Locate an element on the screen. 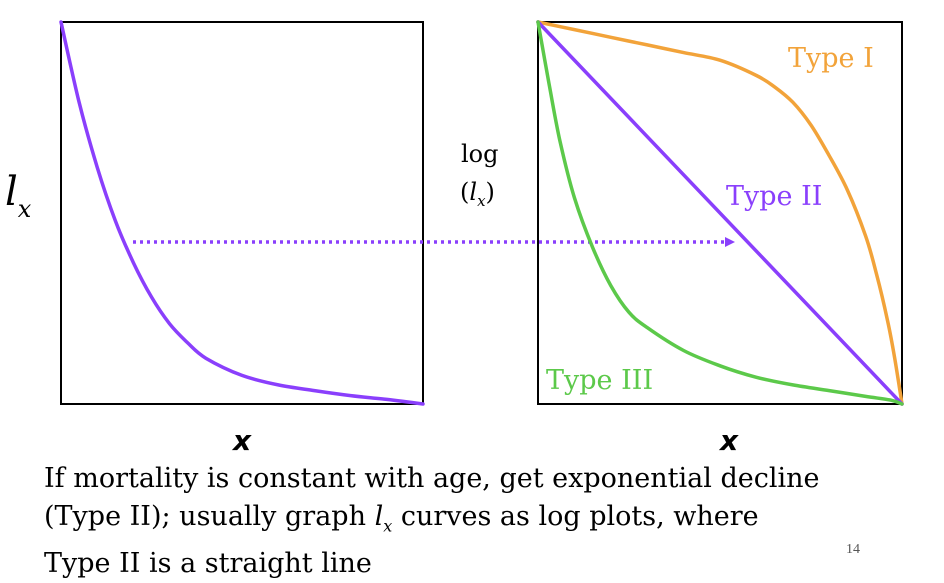 The width and height of the screenshot is (944, 583). log-lx-y-axis-label-log: log is located at coordinates (480, 154).